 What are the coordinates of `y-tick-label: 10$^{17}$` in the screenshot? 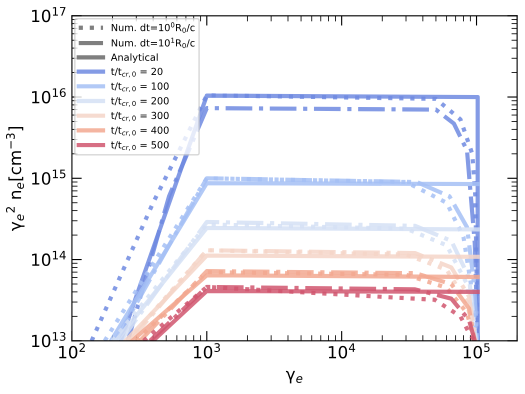 It's located at (49, 14).